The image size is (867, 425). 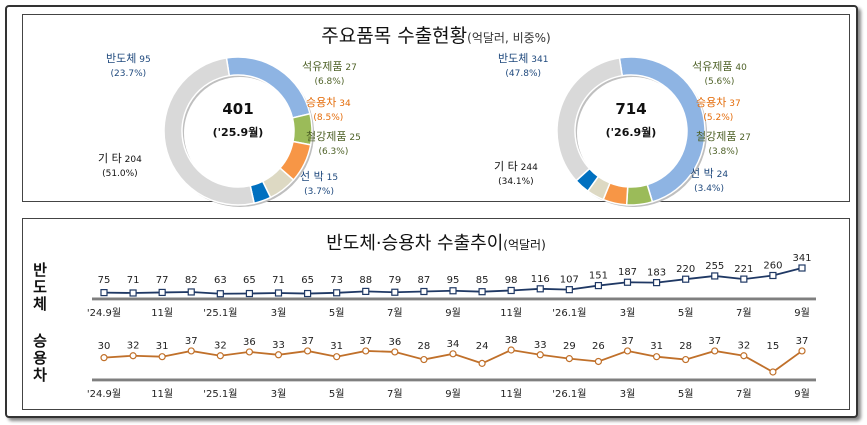 What do you see at coordinates (162, 346) in the screenshot?
I see `data-label-cars: 31` at bounding box center [162, 346].